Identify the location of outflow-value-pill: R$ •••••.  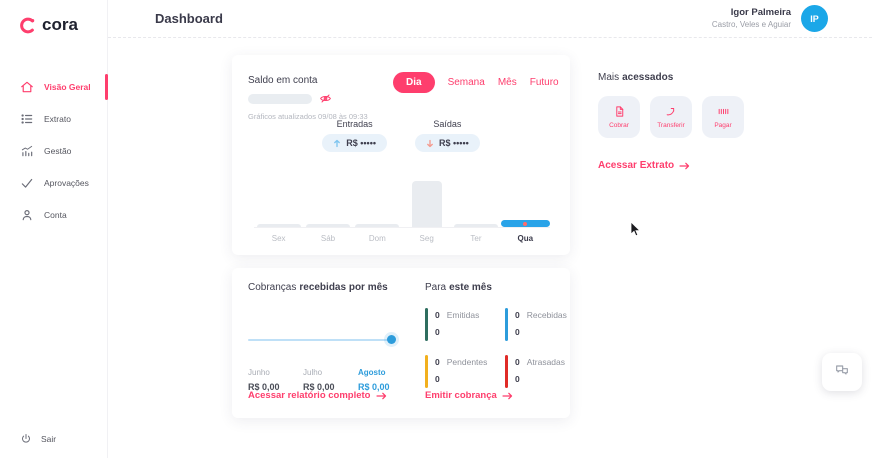
(447, 143).